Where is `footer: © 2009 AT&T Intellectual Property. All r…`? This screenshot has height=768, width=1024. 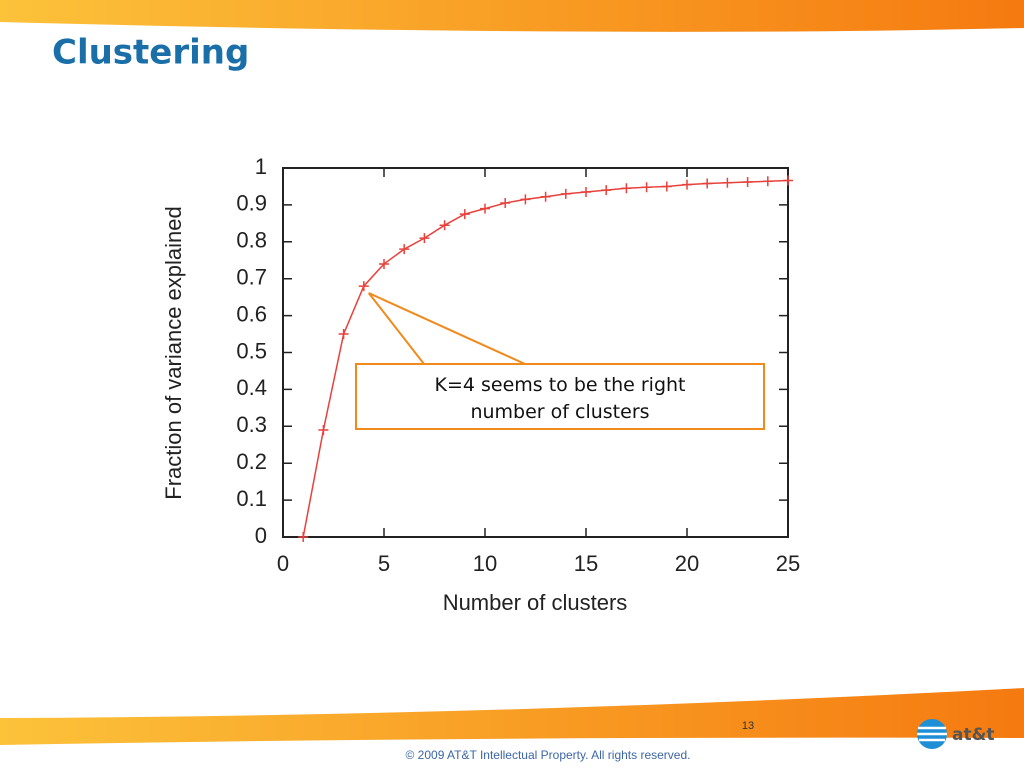 footer: © 2009 AT&T Intellectual Property. All r… is located at coordinates (548, 755).